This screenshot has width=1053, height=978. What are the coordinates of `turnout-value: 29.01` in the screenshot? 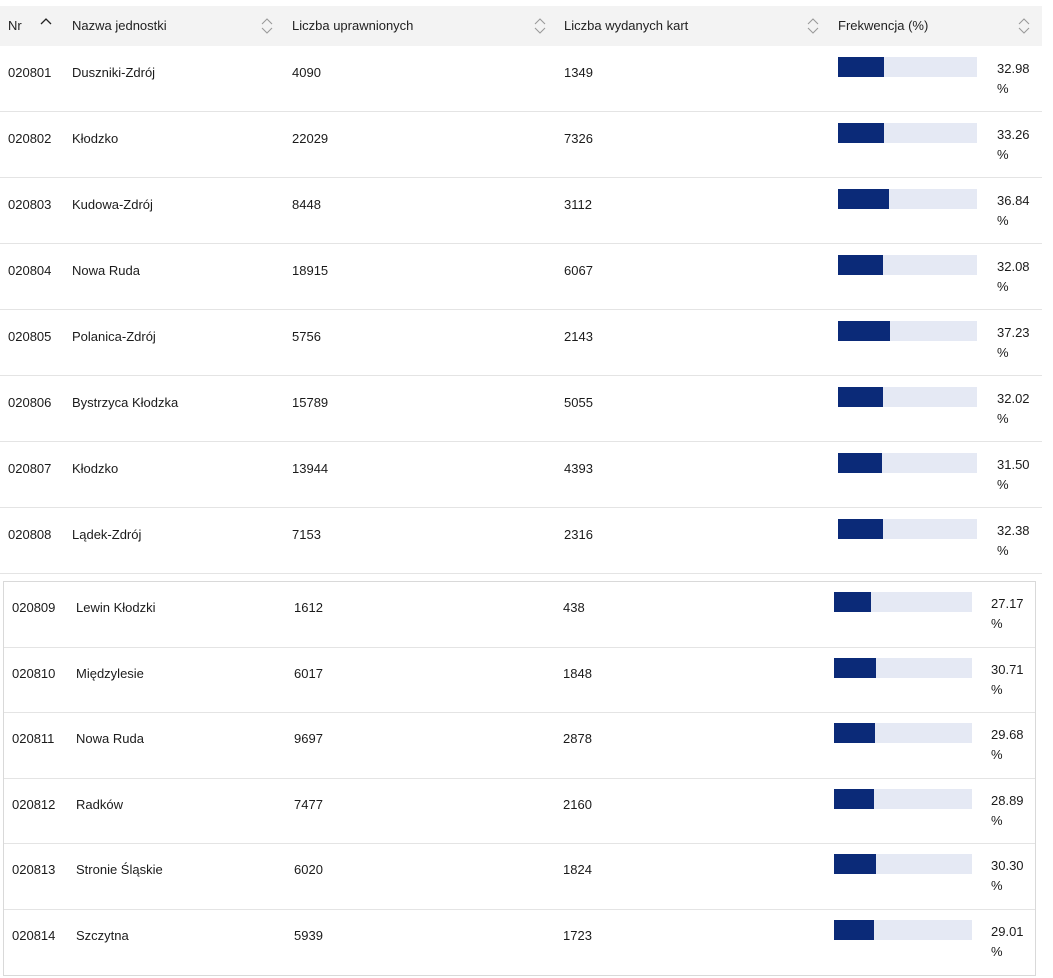 It's located at (1007, 931).